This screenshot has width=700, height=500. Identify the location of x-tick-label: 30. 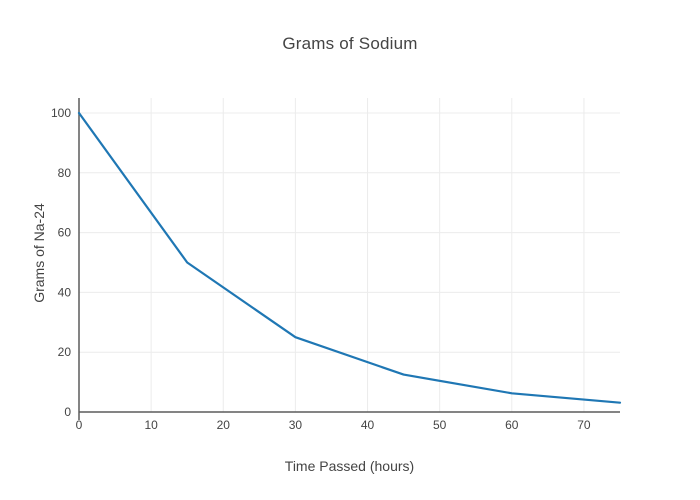
(296, 425).